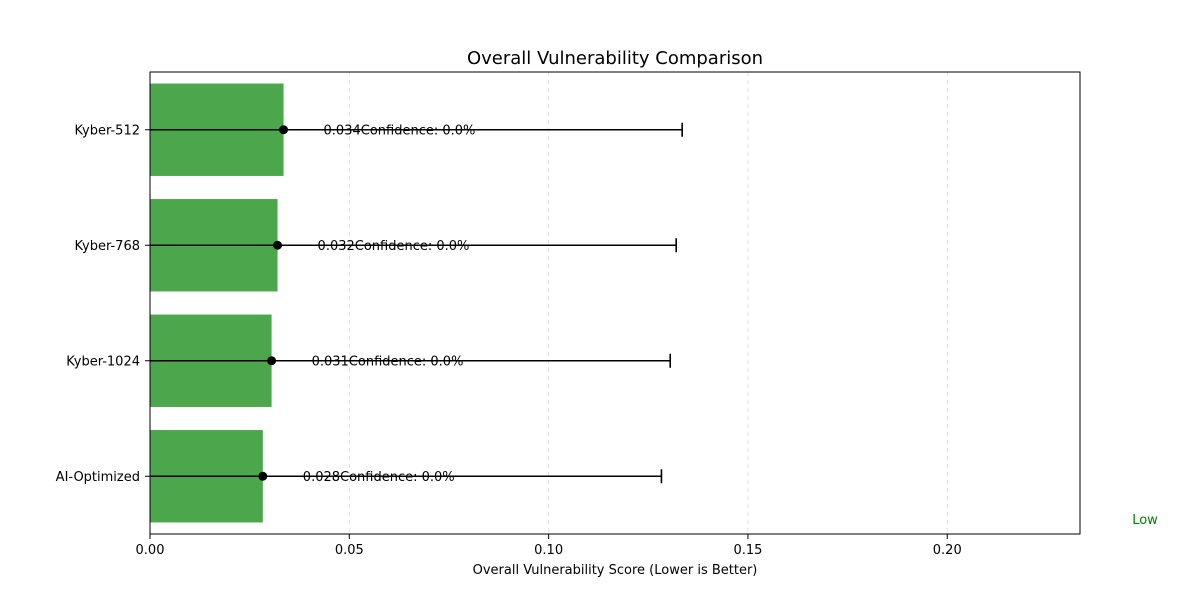 The image size is (1200, 600). What do you see at coordinates (400, 130) in the screenshot?
I see `value-label: 0.034Confidence: 0.0%` at bounding box center [400, 130].